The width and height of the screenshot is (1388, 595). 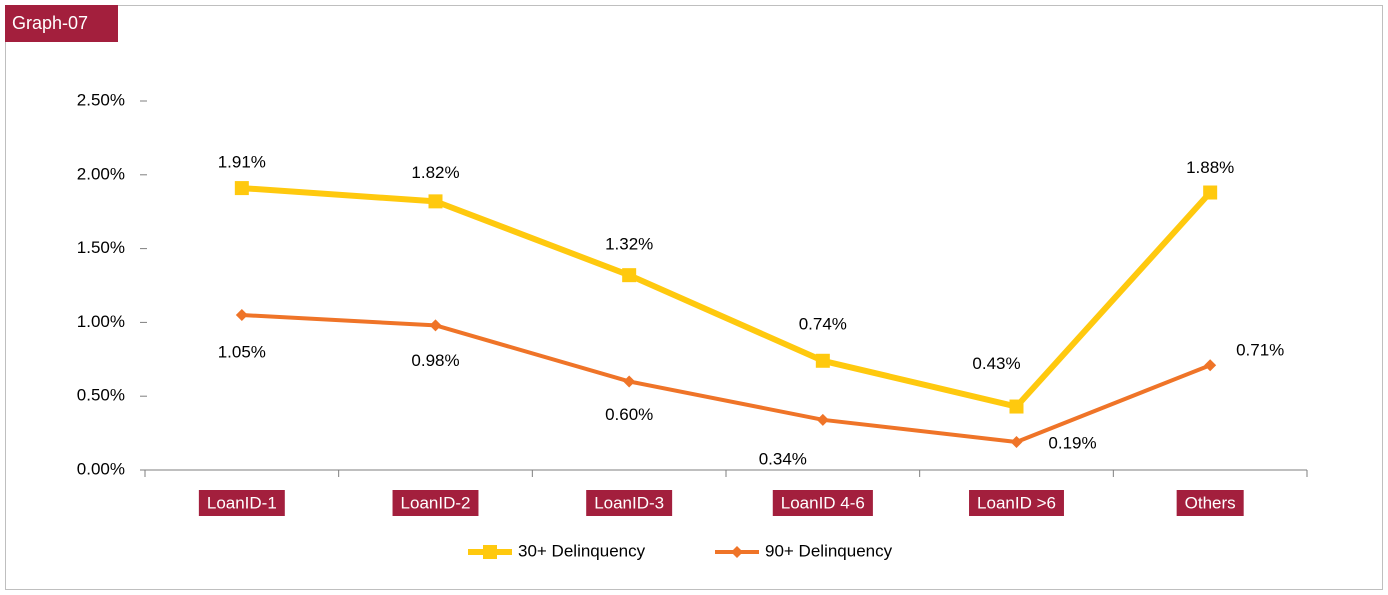 I want to click on data-label: 1.91%, so click(x=242, y=162).